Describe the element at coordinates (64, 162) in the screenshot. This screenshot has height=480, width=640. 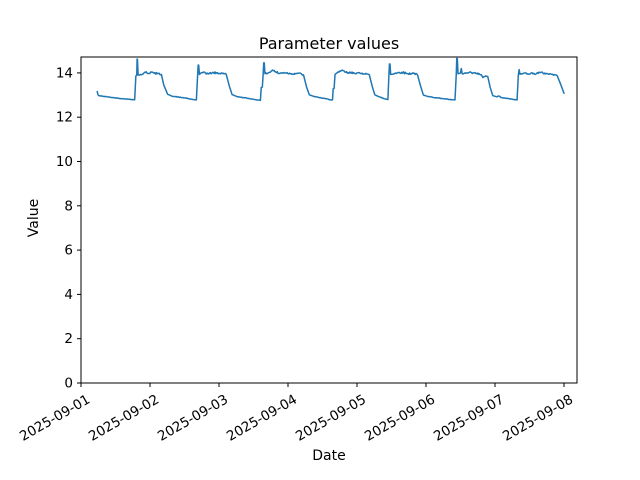
I see `y-tick-label: 10` at that location.